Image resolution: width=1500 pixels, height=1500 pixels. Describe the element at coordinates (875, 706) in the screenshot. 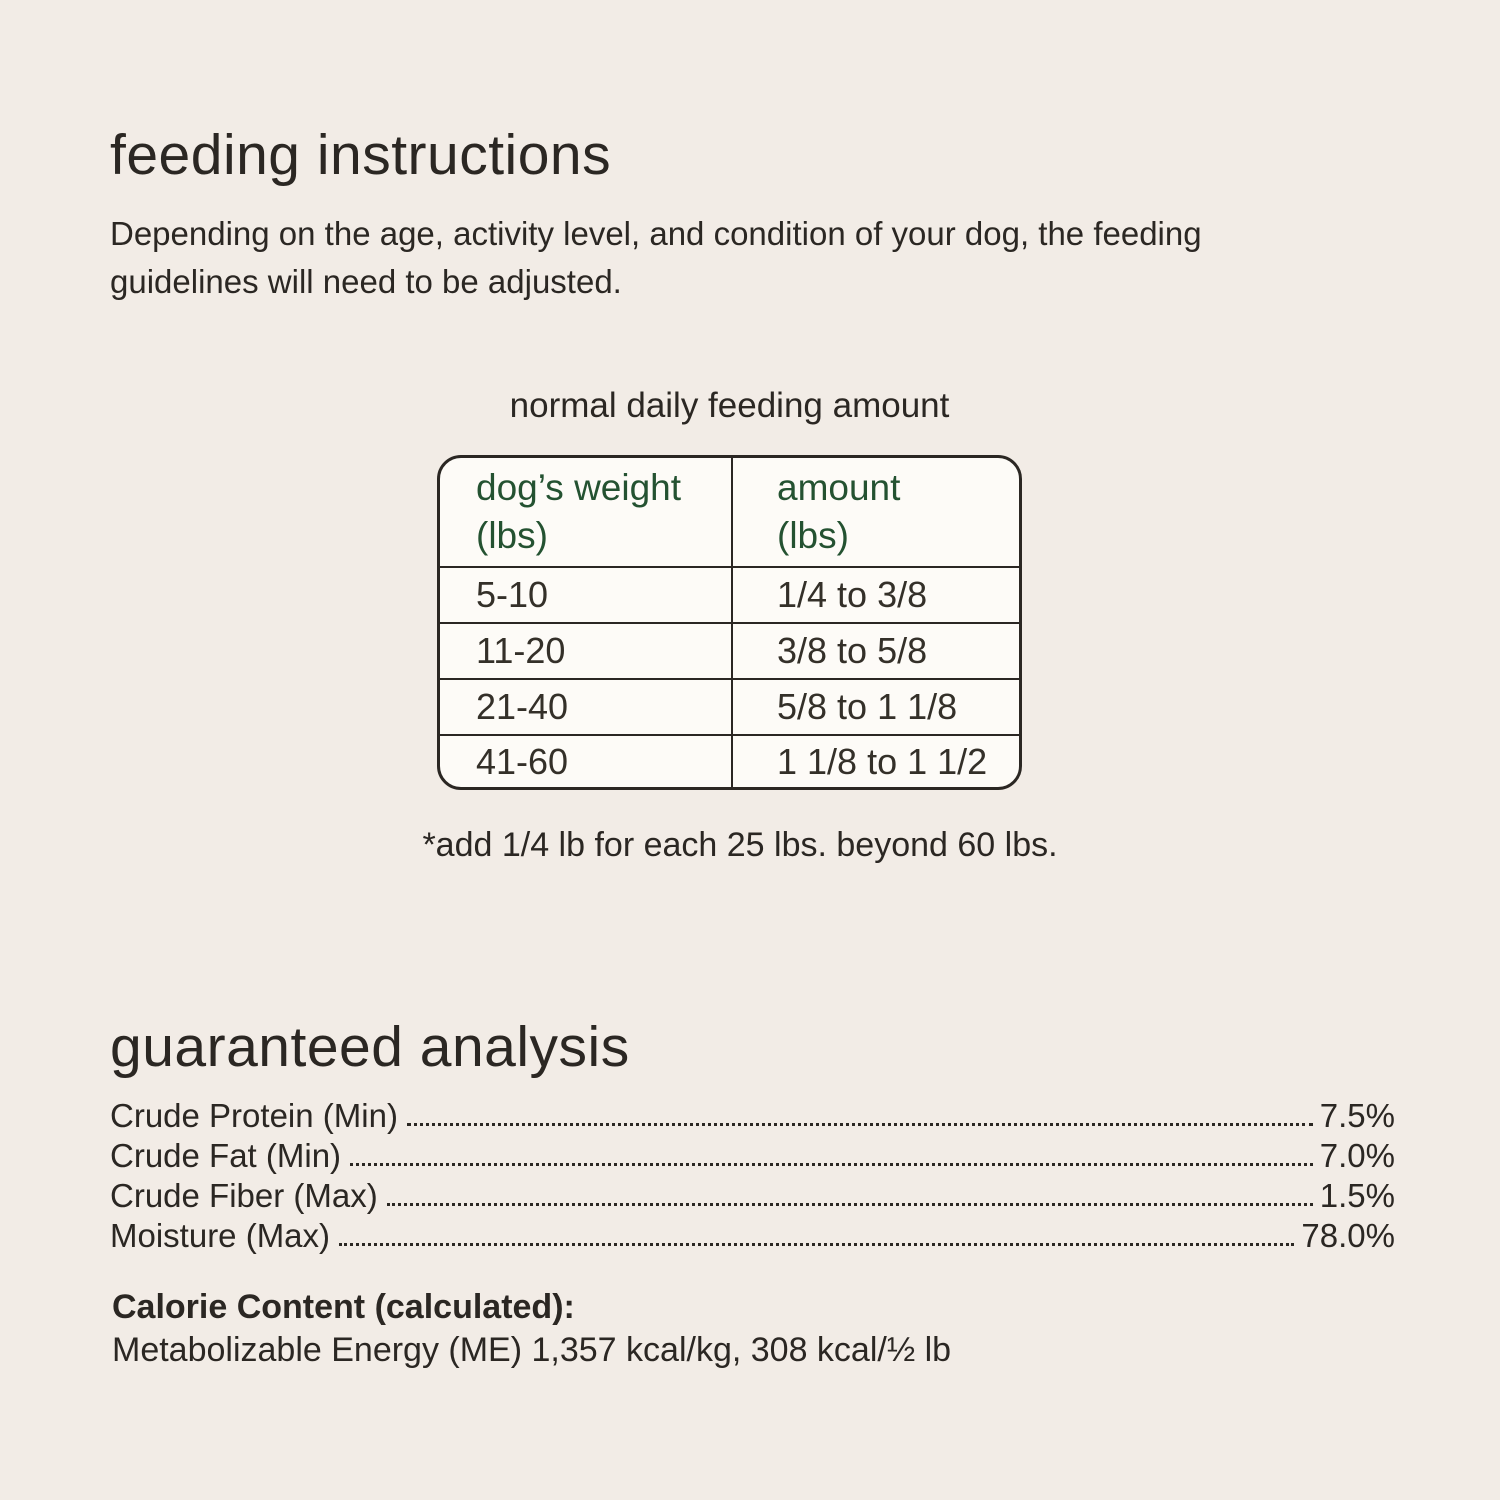

I see `table-row-amount: 5/8 to 1 1/8` at that location.